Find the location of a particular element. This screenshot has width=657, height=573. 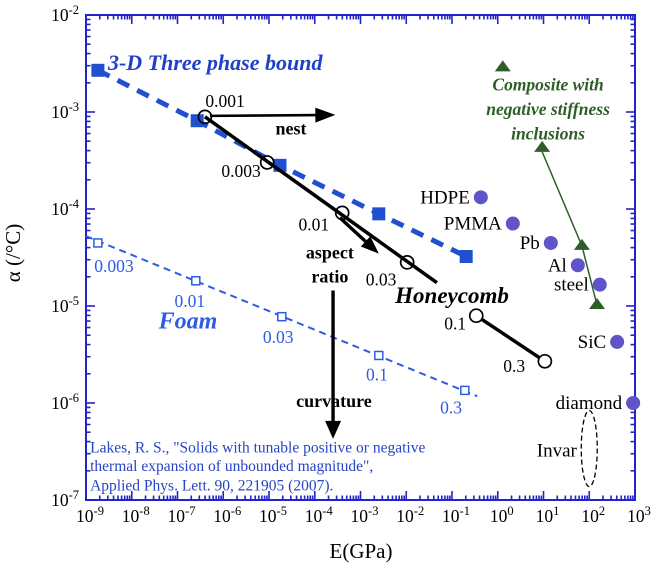

series-composite-negative-stiffness is located at coordinates (550, 185).